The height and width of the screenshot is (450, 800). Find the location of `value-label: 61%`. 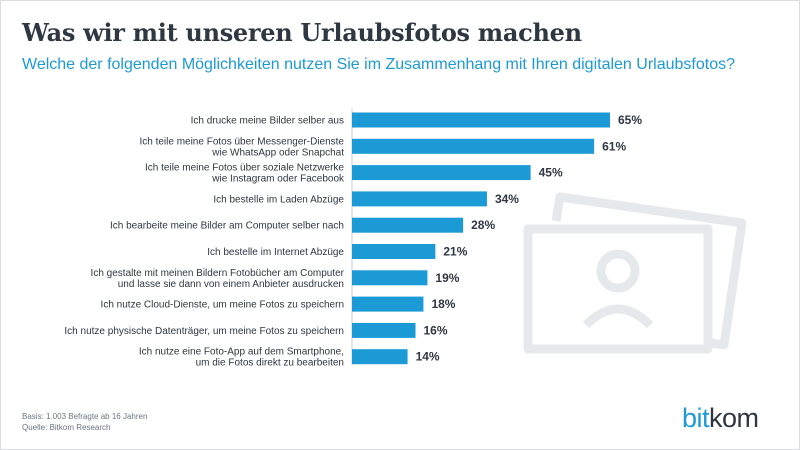

value-label: 61% is located at coordinates (614, 146).